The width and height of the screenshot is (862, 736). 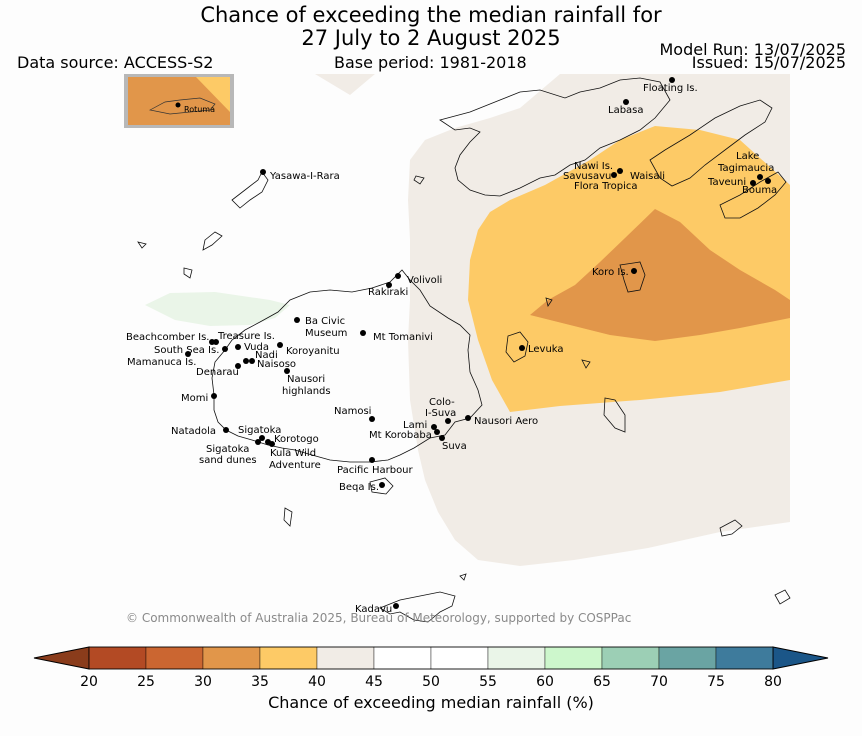 What do you see at coordinates (115, 62) in the screenshot?
I see `data-source: Data source: ACCESS-S2` at bounding box center [115, 62].